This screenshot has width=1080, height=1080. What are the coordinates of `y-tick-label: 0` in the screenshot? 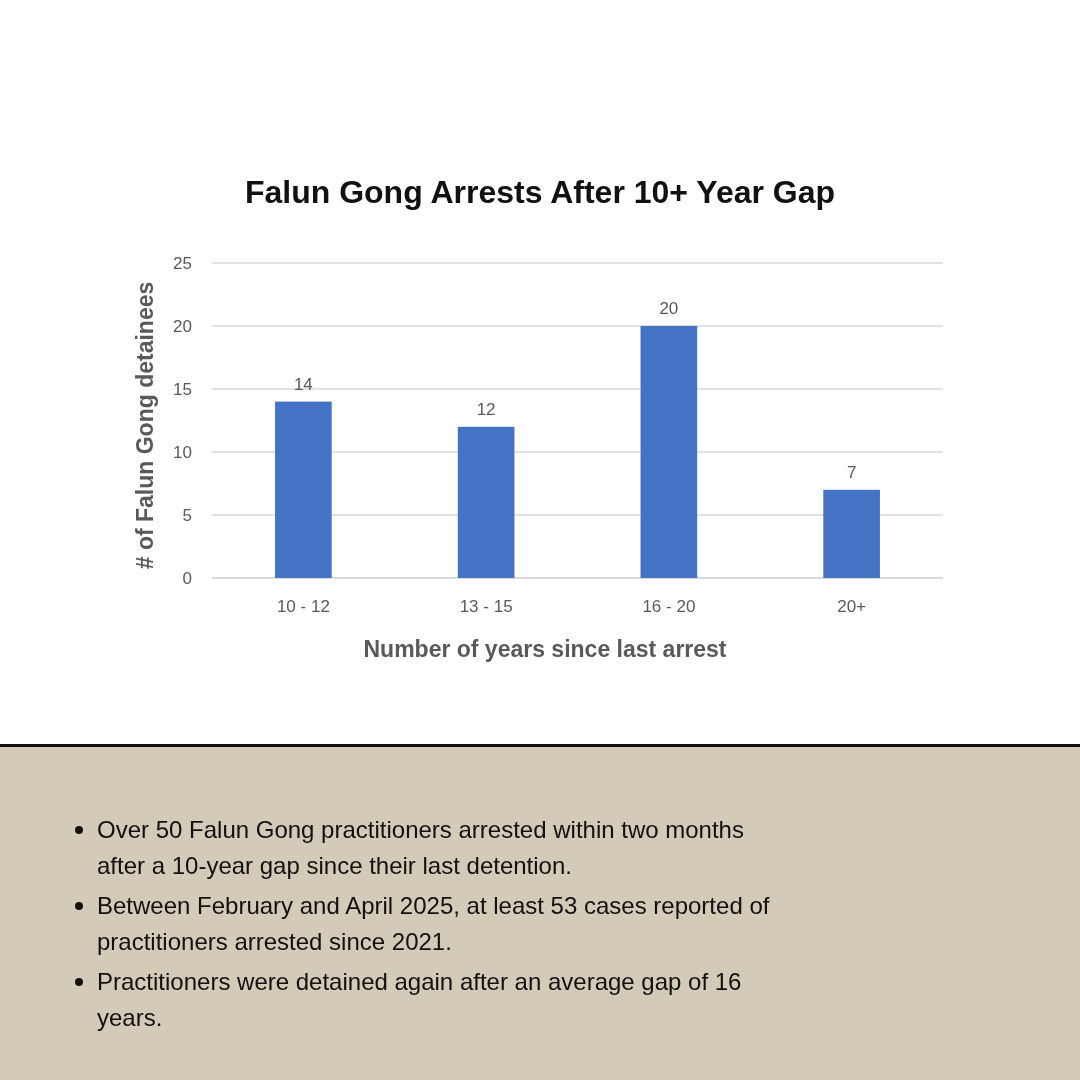 It's located at (187, 578).